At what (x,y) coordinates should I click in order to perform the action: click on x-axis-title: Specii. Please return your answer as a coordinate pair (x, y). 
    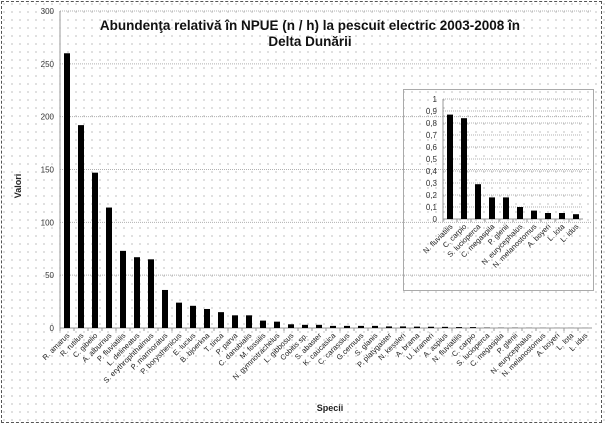
    Looking at the image, I should click on (330, 408).